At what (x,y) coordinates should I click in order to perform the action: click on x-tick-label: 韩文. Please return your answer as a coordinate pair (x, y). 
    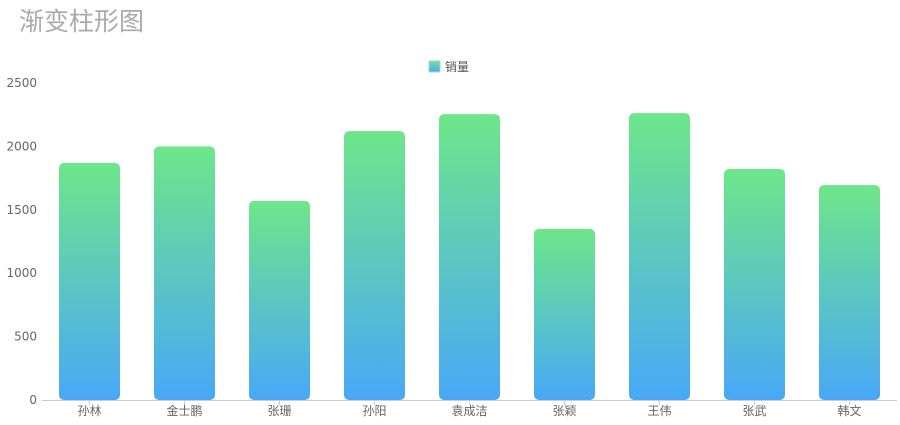
    Looking at the image, I should click on (849, 410).